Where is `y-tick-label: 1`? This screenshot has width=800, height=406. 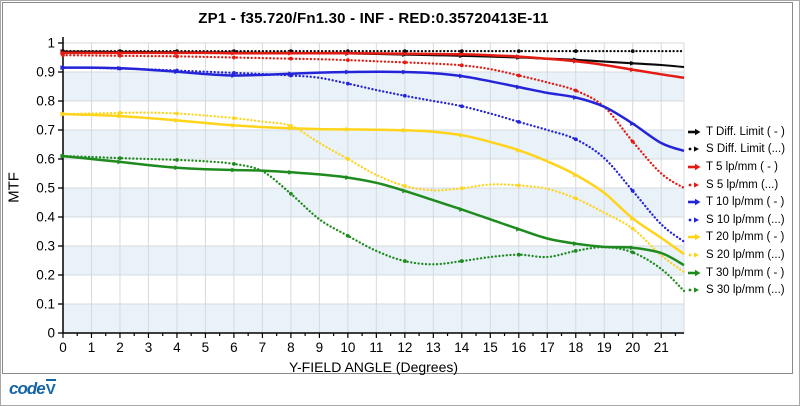
y-tick-label: 1 is located at coordinates (51, 43).